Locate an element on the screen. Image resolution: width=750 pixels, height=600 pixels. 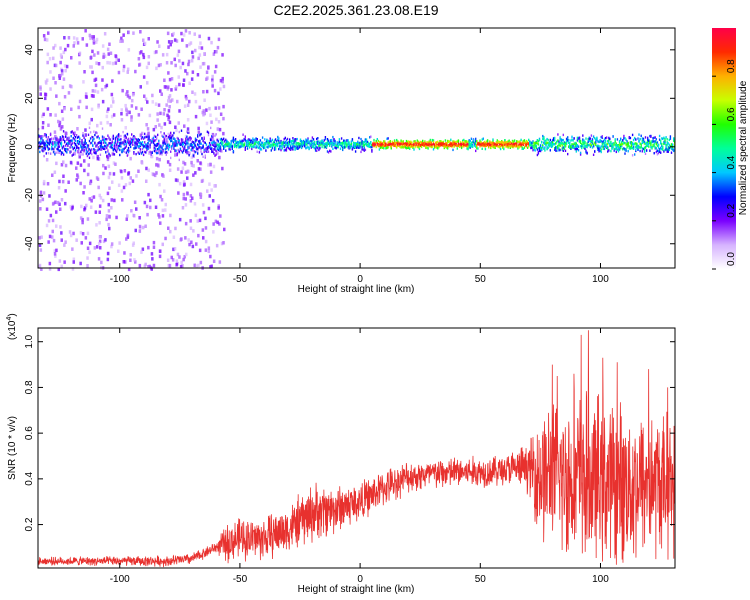
y-tick-label: -20 is located at coordinates (29, 195).